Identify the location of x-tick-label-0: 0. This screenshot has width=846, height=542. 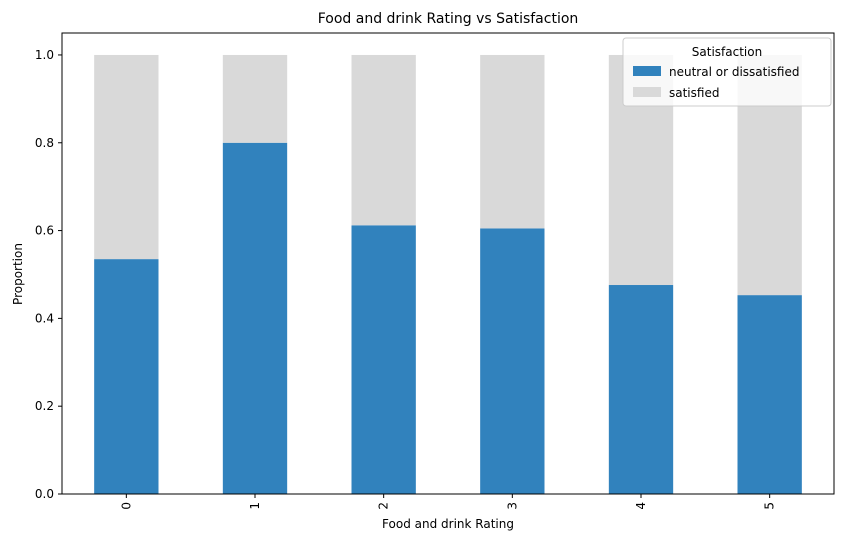
(126, 506).